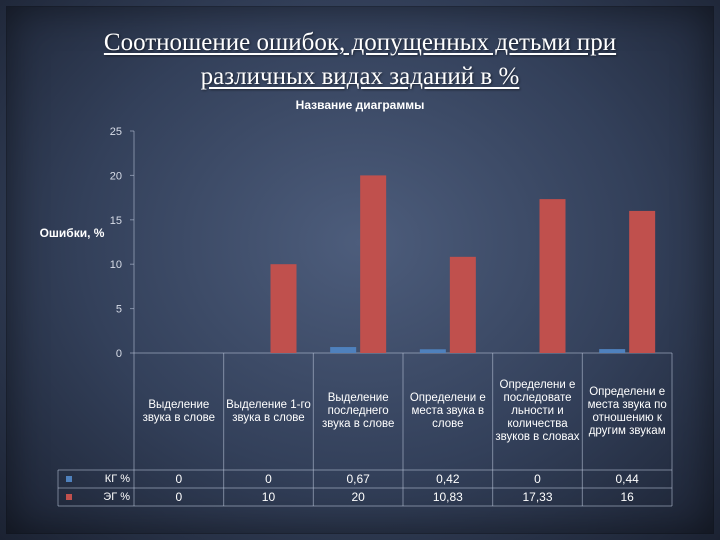 The width and height of the screenshot is (720, 540). I want to click on data-cell-eg: 10,83, so click(447, 497).